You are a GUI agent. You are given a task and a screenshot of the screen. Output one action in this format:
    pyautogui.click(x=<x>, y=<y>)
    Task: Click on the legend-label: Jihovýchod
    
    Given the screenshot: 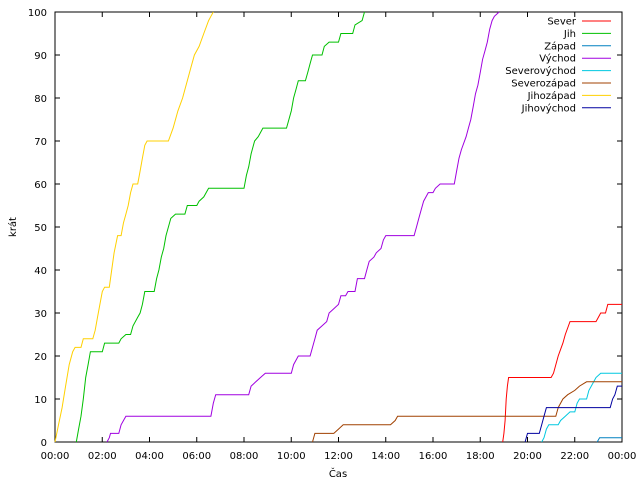 What is the action you would take?
    pyautogui.click(x=548, y=108)
    